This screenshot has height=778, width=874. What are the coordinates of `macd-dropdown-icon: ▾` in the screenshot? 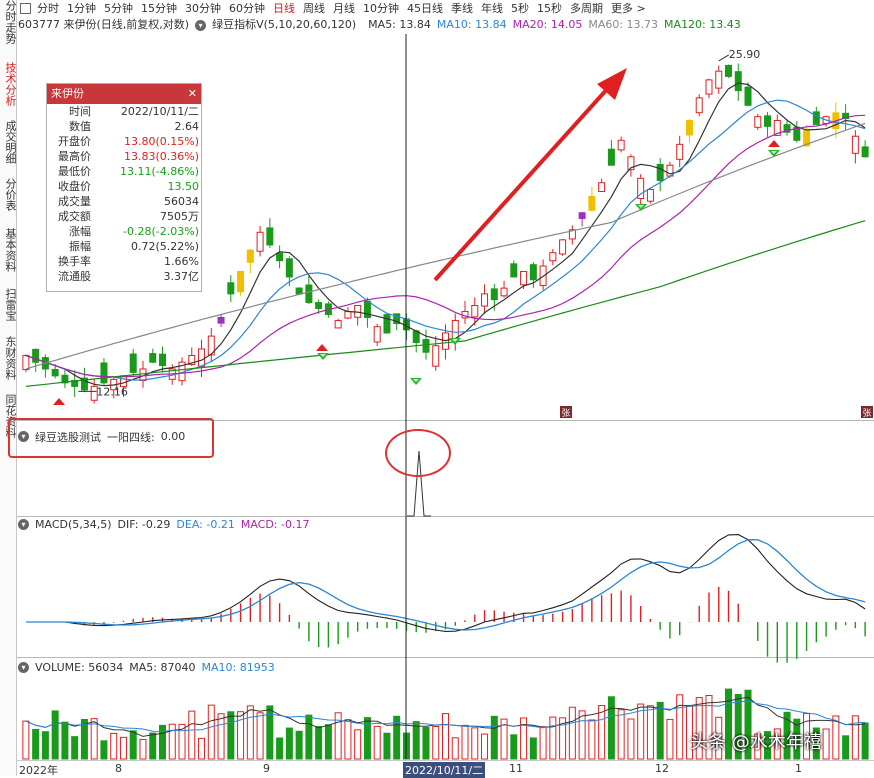 It's located at (23, 524).